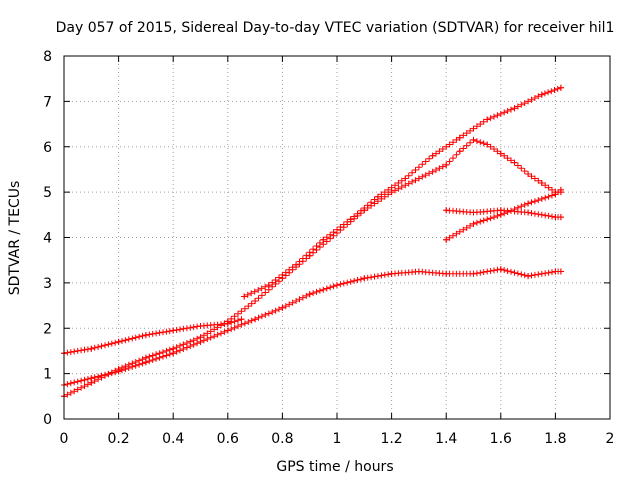 The height and width of the screenshot is (480, 640). I want to click on x-tick-label: 0.6, so click(228, 439).